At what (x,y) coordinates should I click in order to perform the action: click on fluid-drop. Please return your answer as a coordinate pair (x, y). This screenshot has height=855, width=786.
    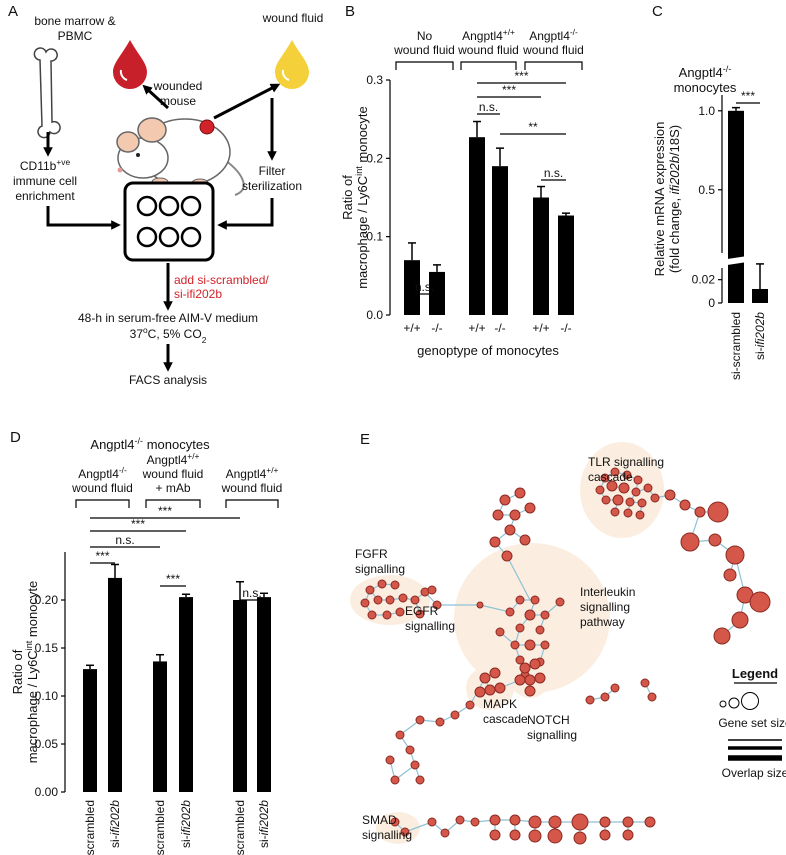
    Looking at the image, I should click on (292, 64).